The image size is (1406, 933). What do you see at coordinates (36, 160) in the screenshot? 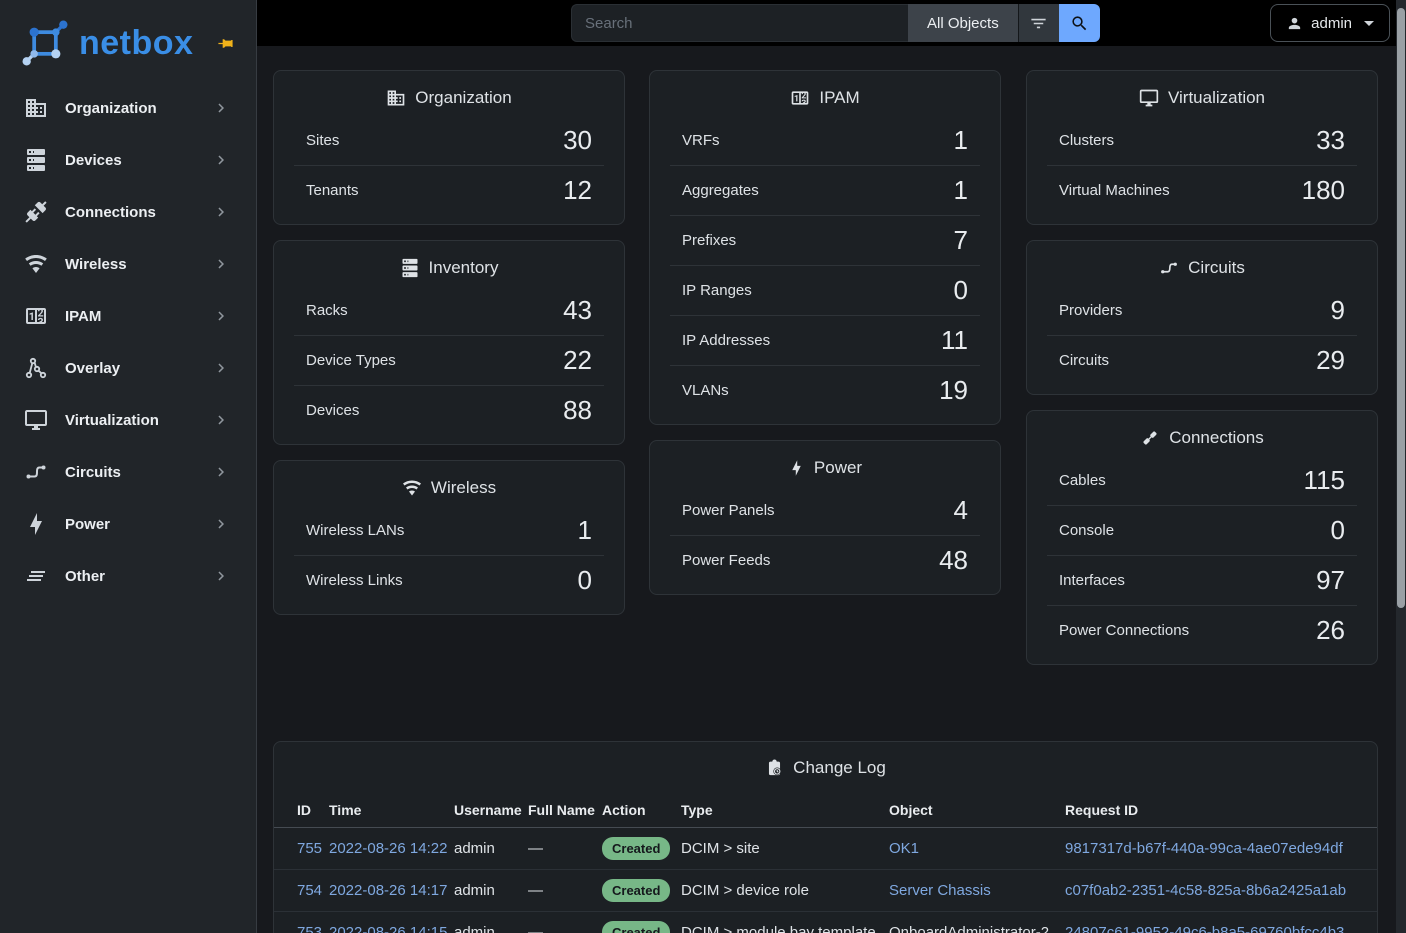
I see `server-icon` at bounding box center [36, 160].